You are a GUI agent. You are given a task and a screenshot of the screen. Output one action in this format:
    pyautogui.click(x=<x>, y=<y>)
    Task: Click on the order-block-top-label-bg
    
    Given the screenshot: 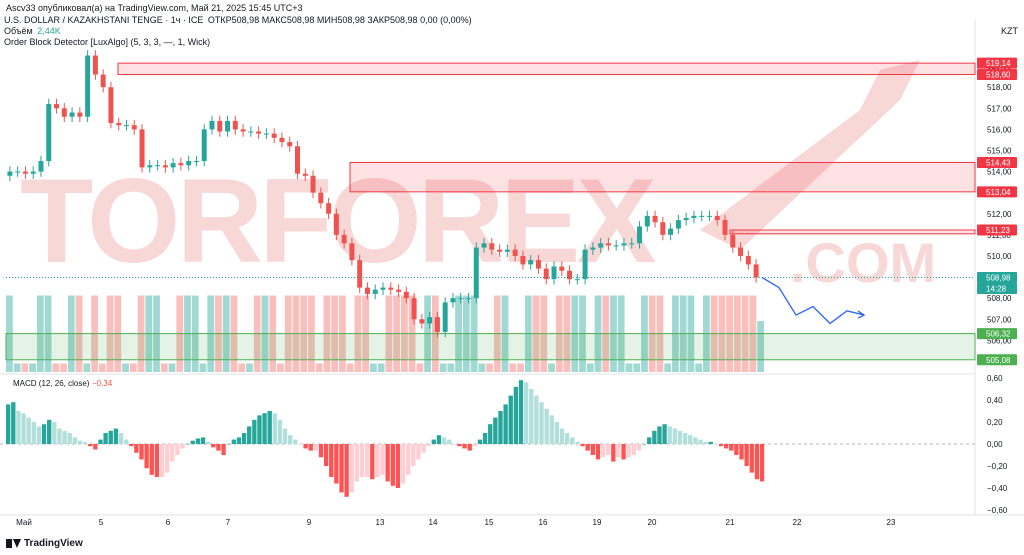 What is the action you would take?
    pyautogui.click(x=997, y=230)
    